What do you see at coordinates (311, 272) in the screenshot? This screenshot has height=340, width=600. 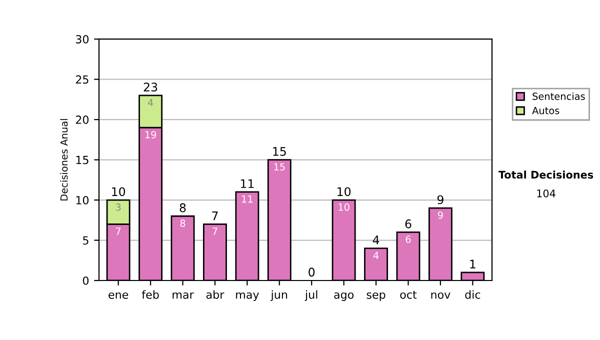 I see `total-label: 0` at bounding box center [311, 272].